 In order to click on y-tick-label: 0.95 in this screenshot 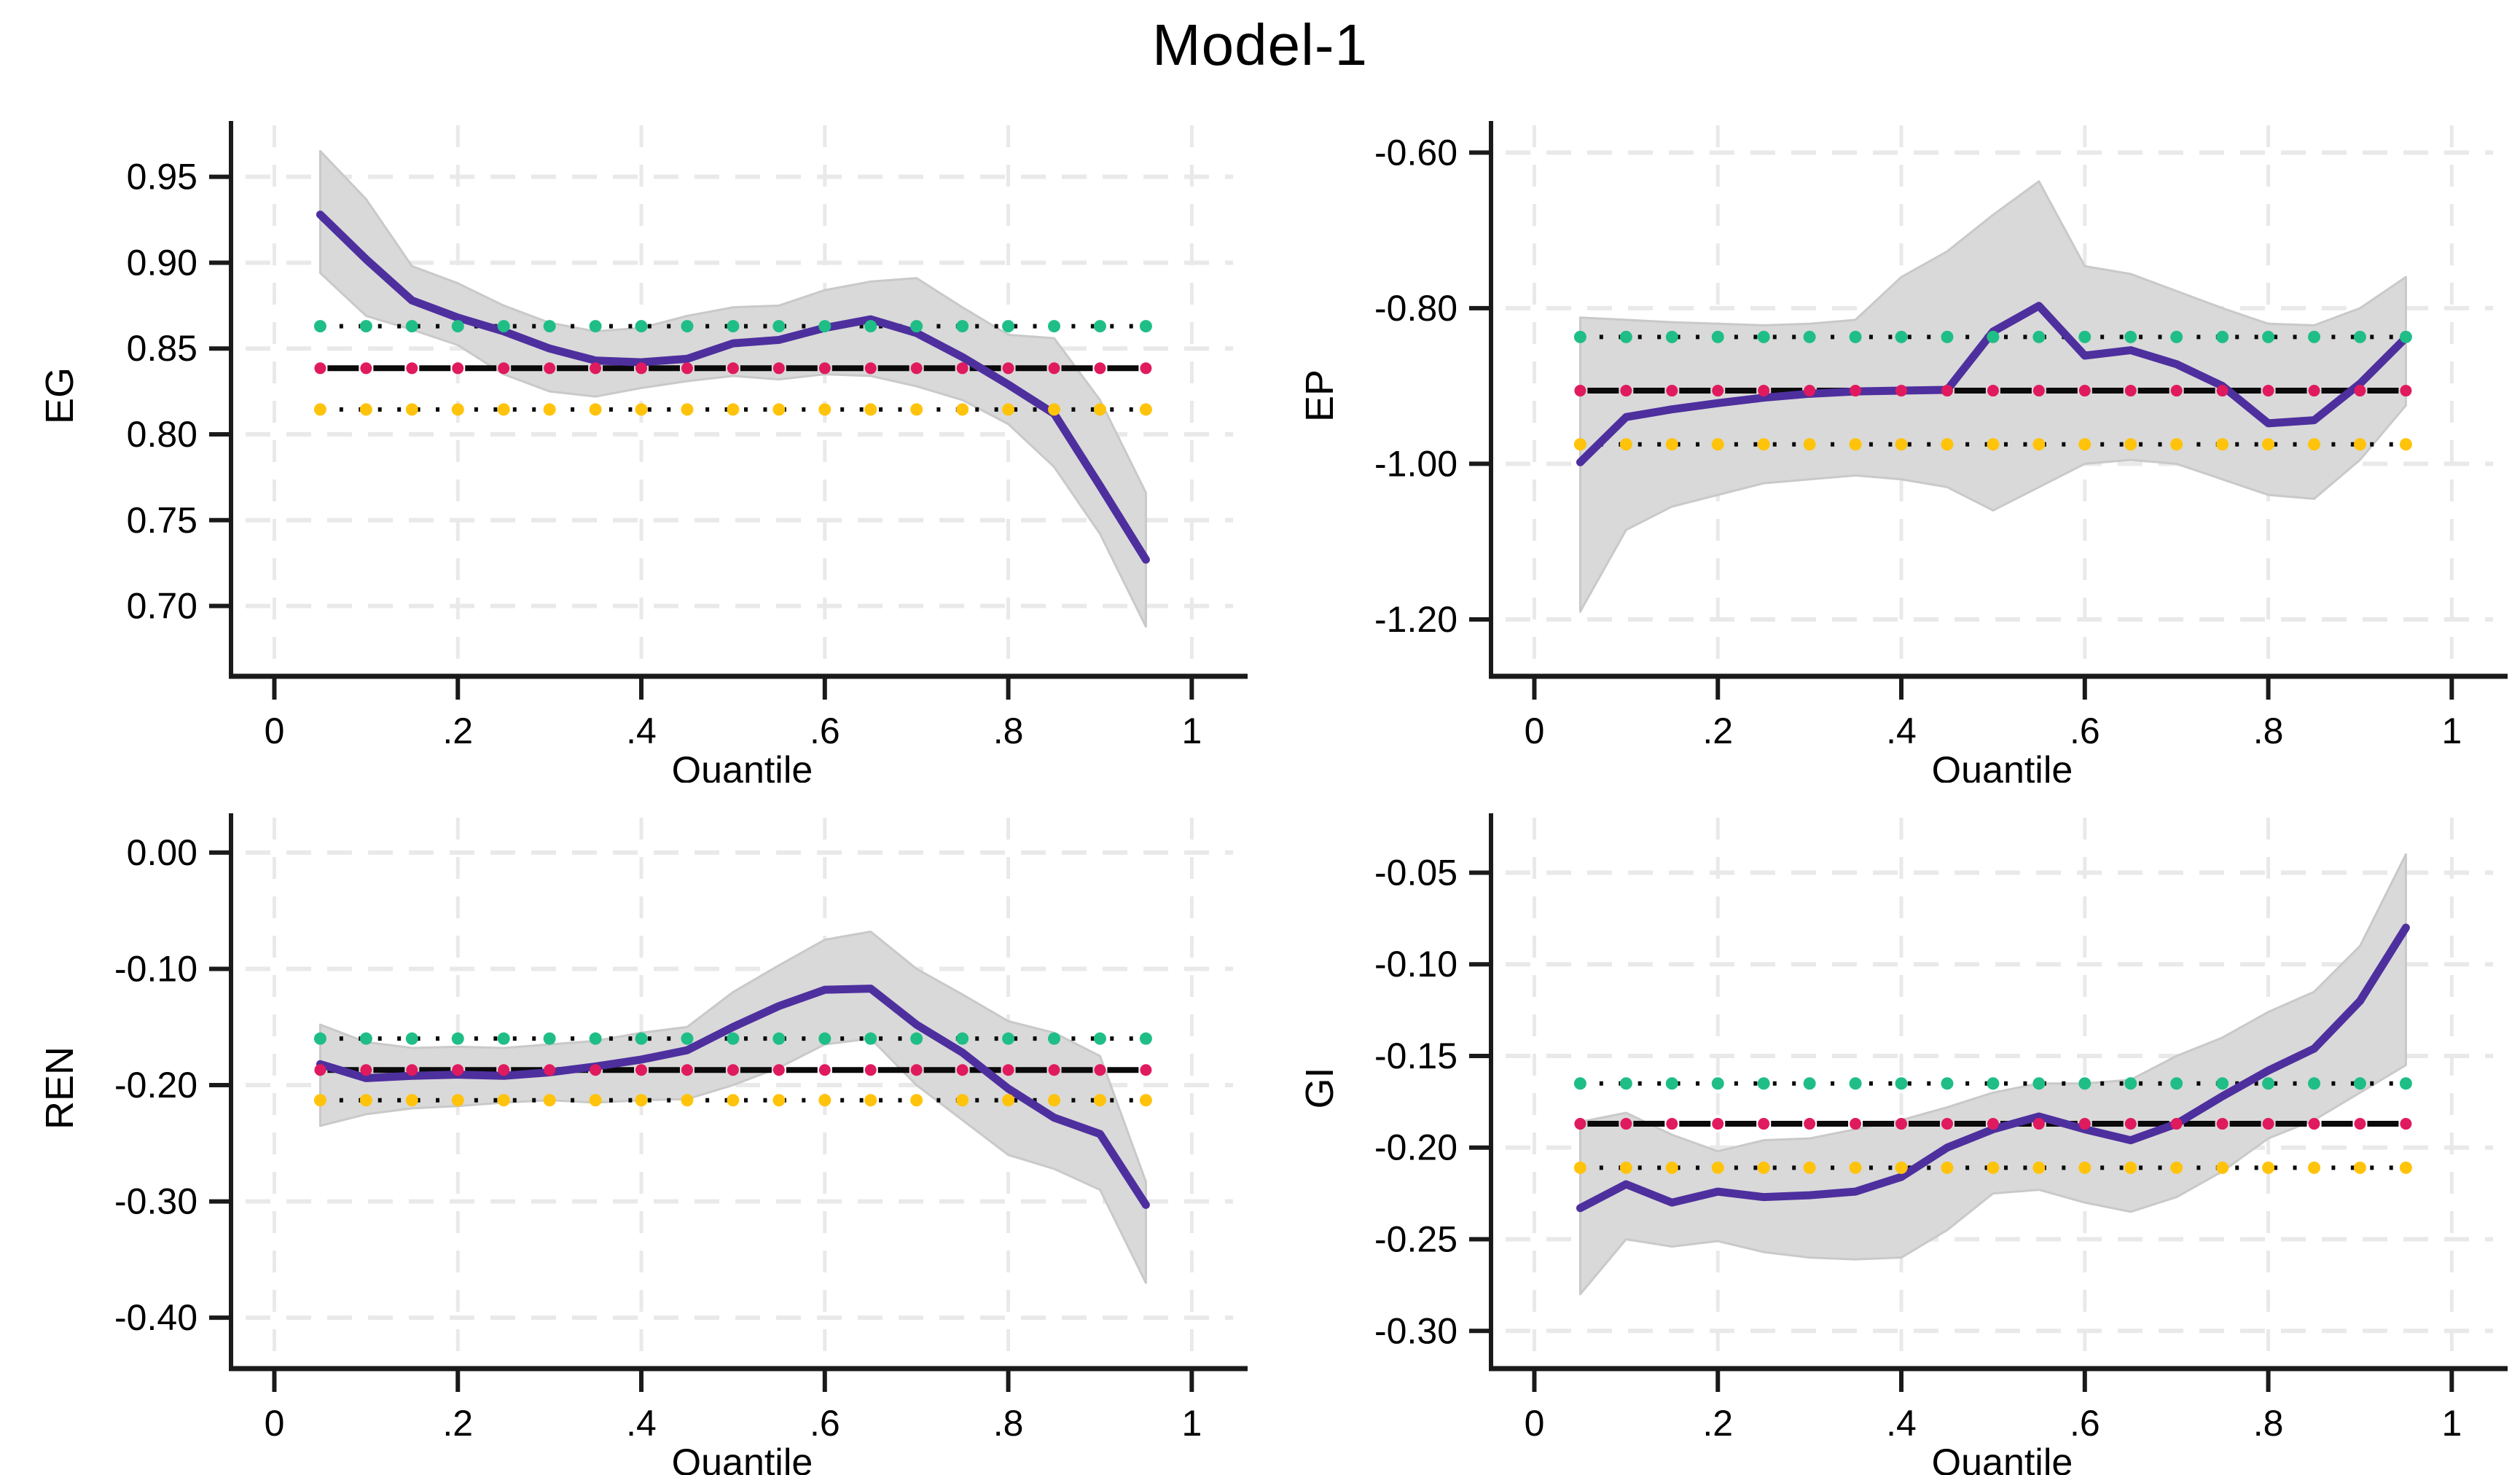, I will do `click(162, 177)`.